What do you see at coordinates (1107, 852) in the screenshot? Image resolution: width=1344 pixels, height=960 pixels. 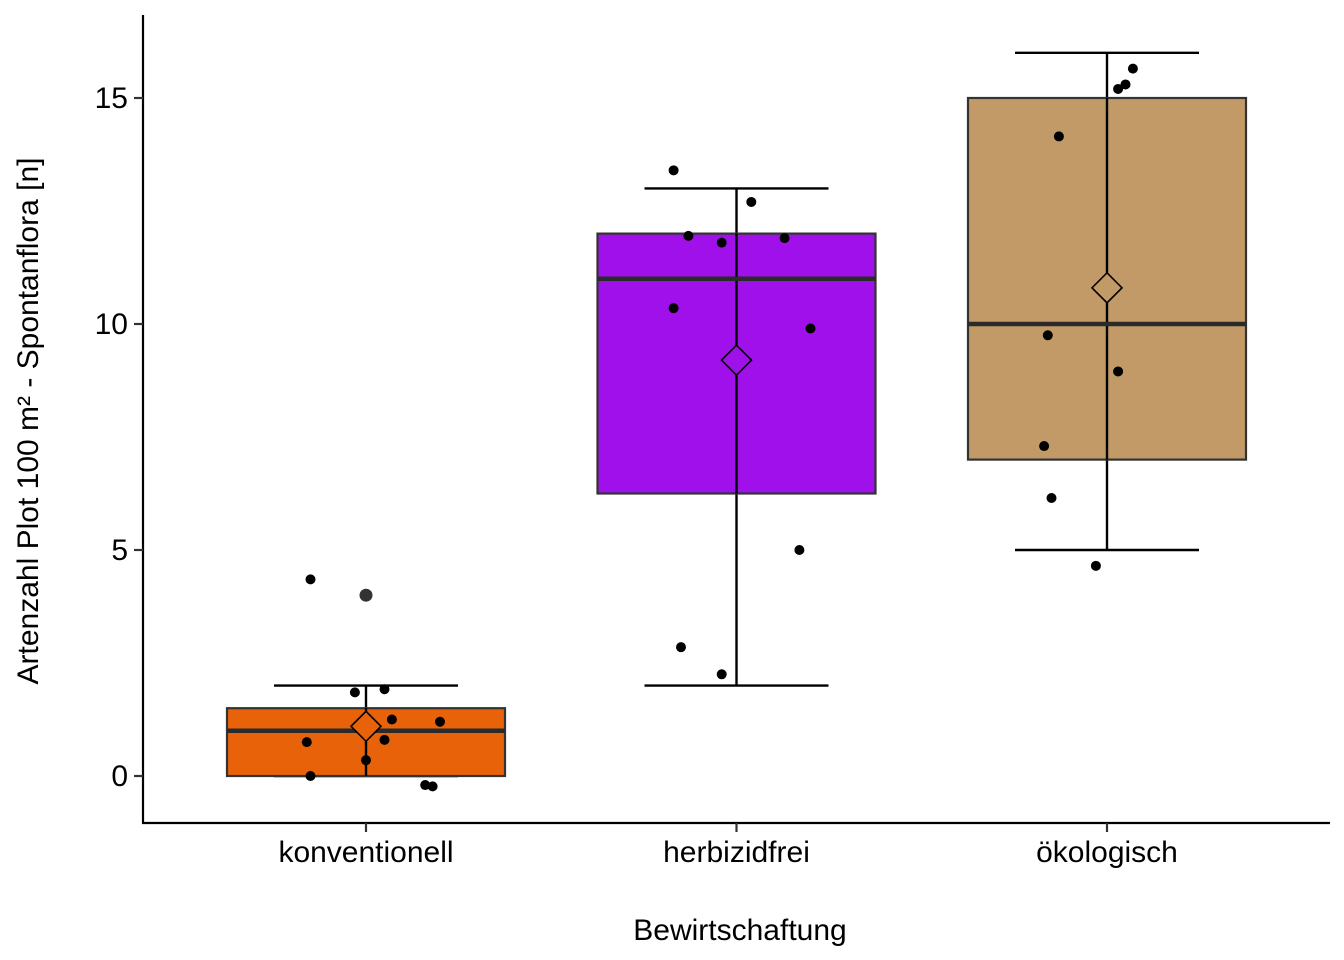 I see `x-tick-label: ökologisch` at bounding box center [1107, 852].